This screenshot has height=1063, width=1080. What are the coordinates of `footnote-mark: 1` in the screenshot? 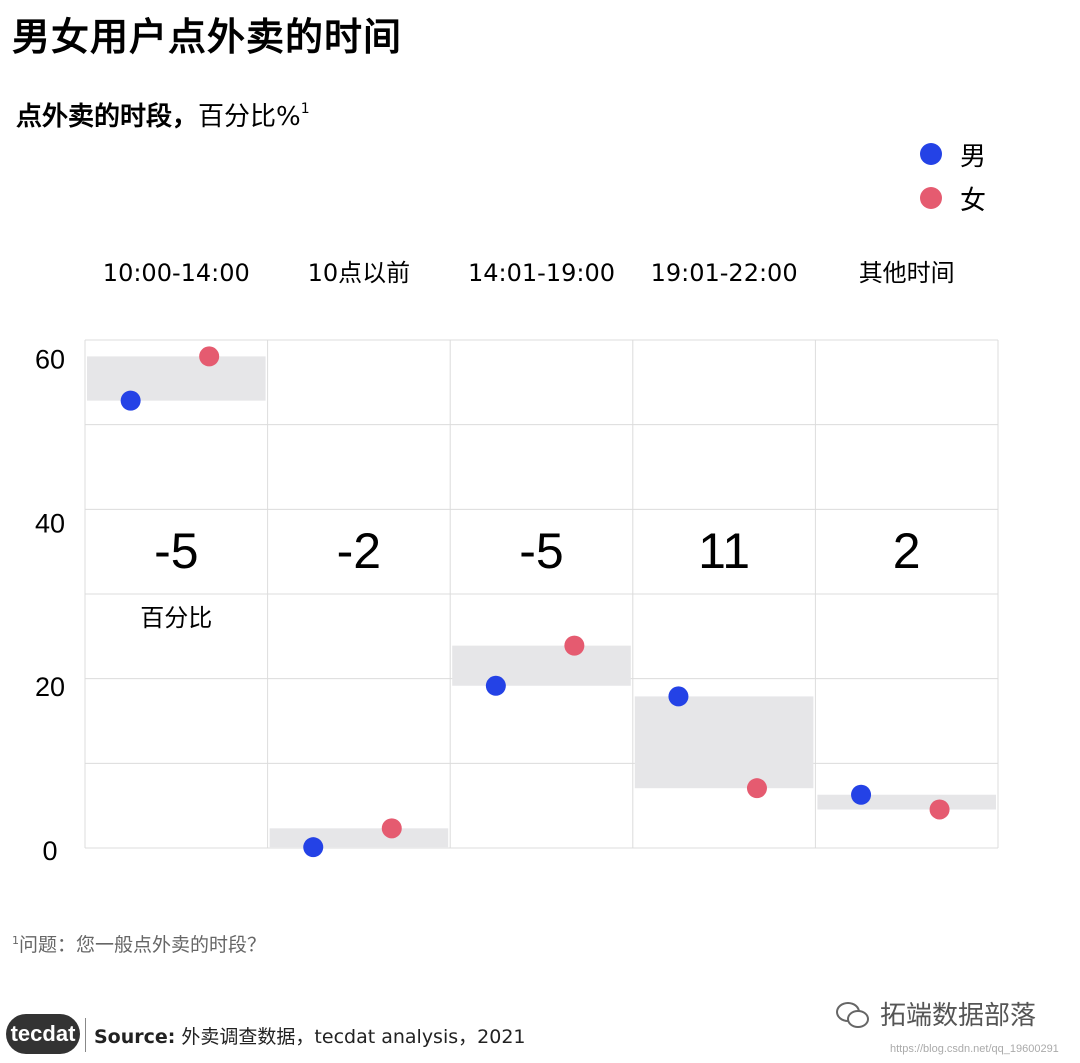 It's located at (15, 940).